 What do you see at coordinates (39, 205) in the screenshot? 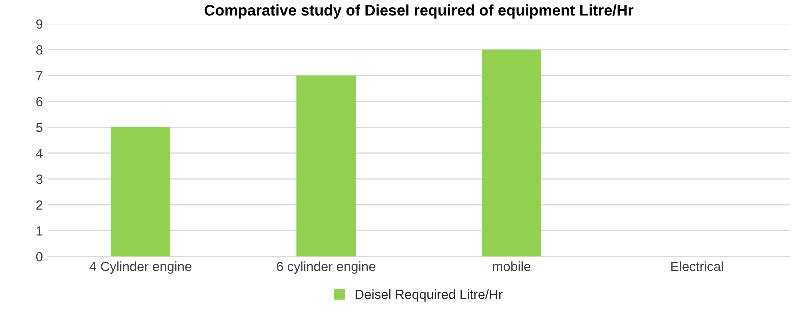
I see `y-tick-label: 2` at bounding box center [39, 205].